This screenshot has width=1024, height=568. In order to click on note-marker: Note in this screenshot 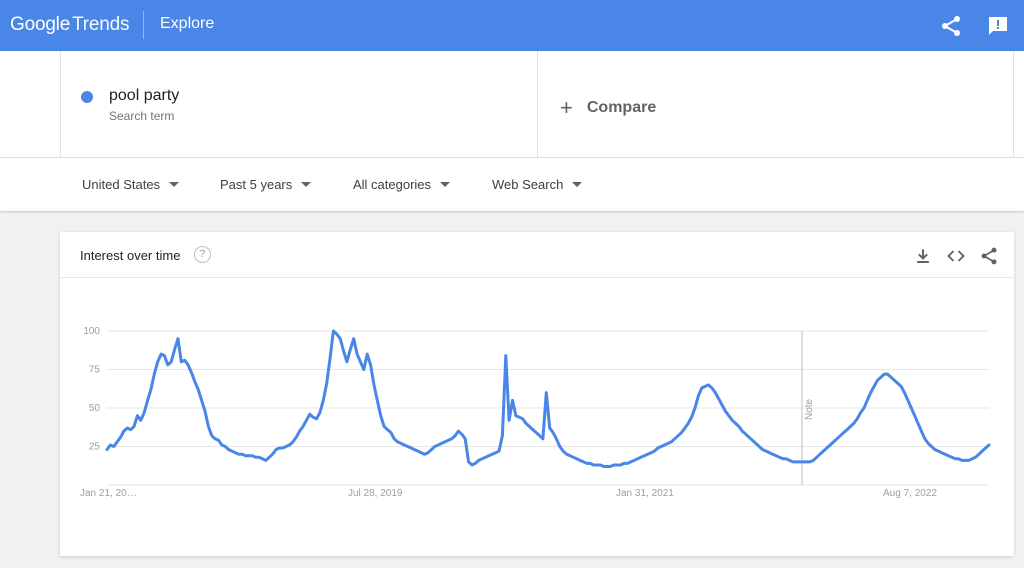, I will do `click(808, 408)`.